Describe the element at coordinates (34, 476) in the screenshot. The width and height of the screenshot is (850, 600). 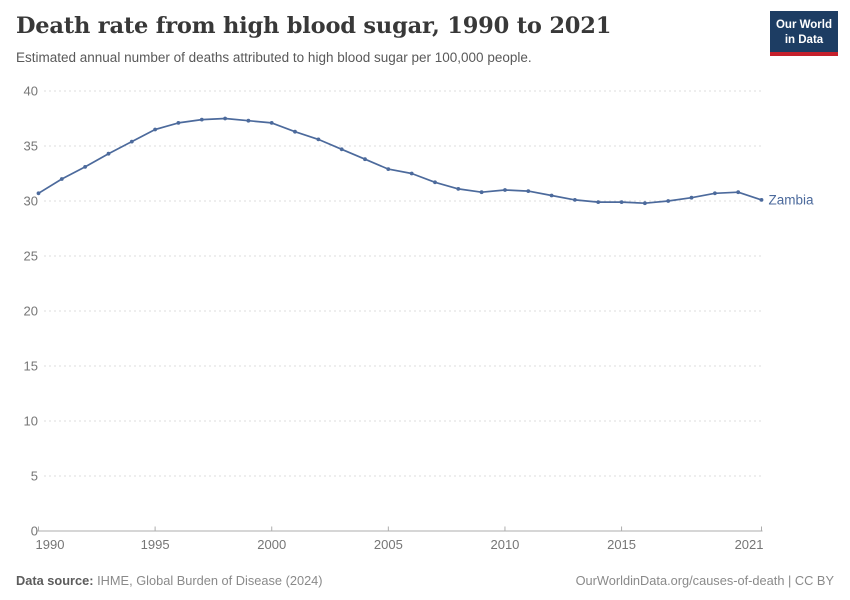
I see `y-tick-label: 5` at that location.